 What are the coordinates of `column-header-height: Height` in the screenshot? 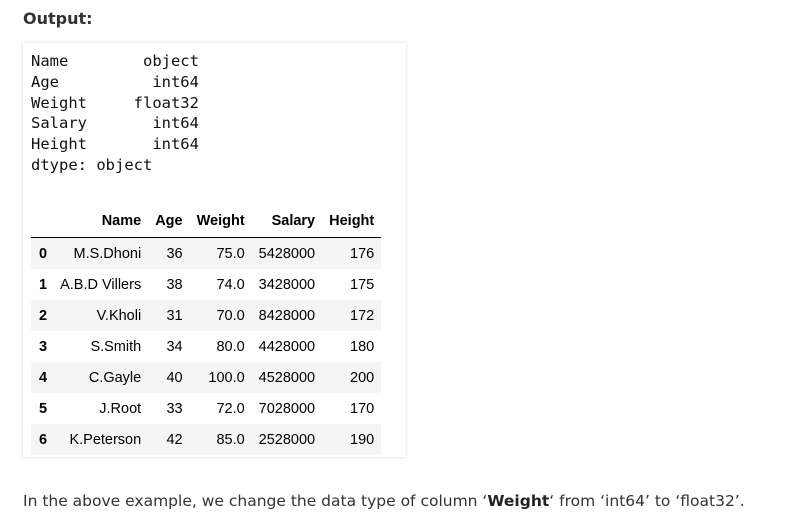 It's located at (352, 221).